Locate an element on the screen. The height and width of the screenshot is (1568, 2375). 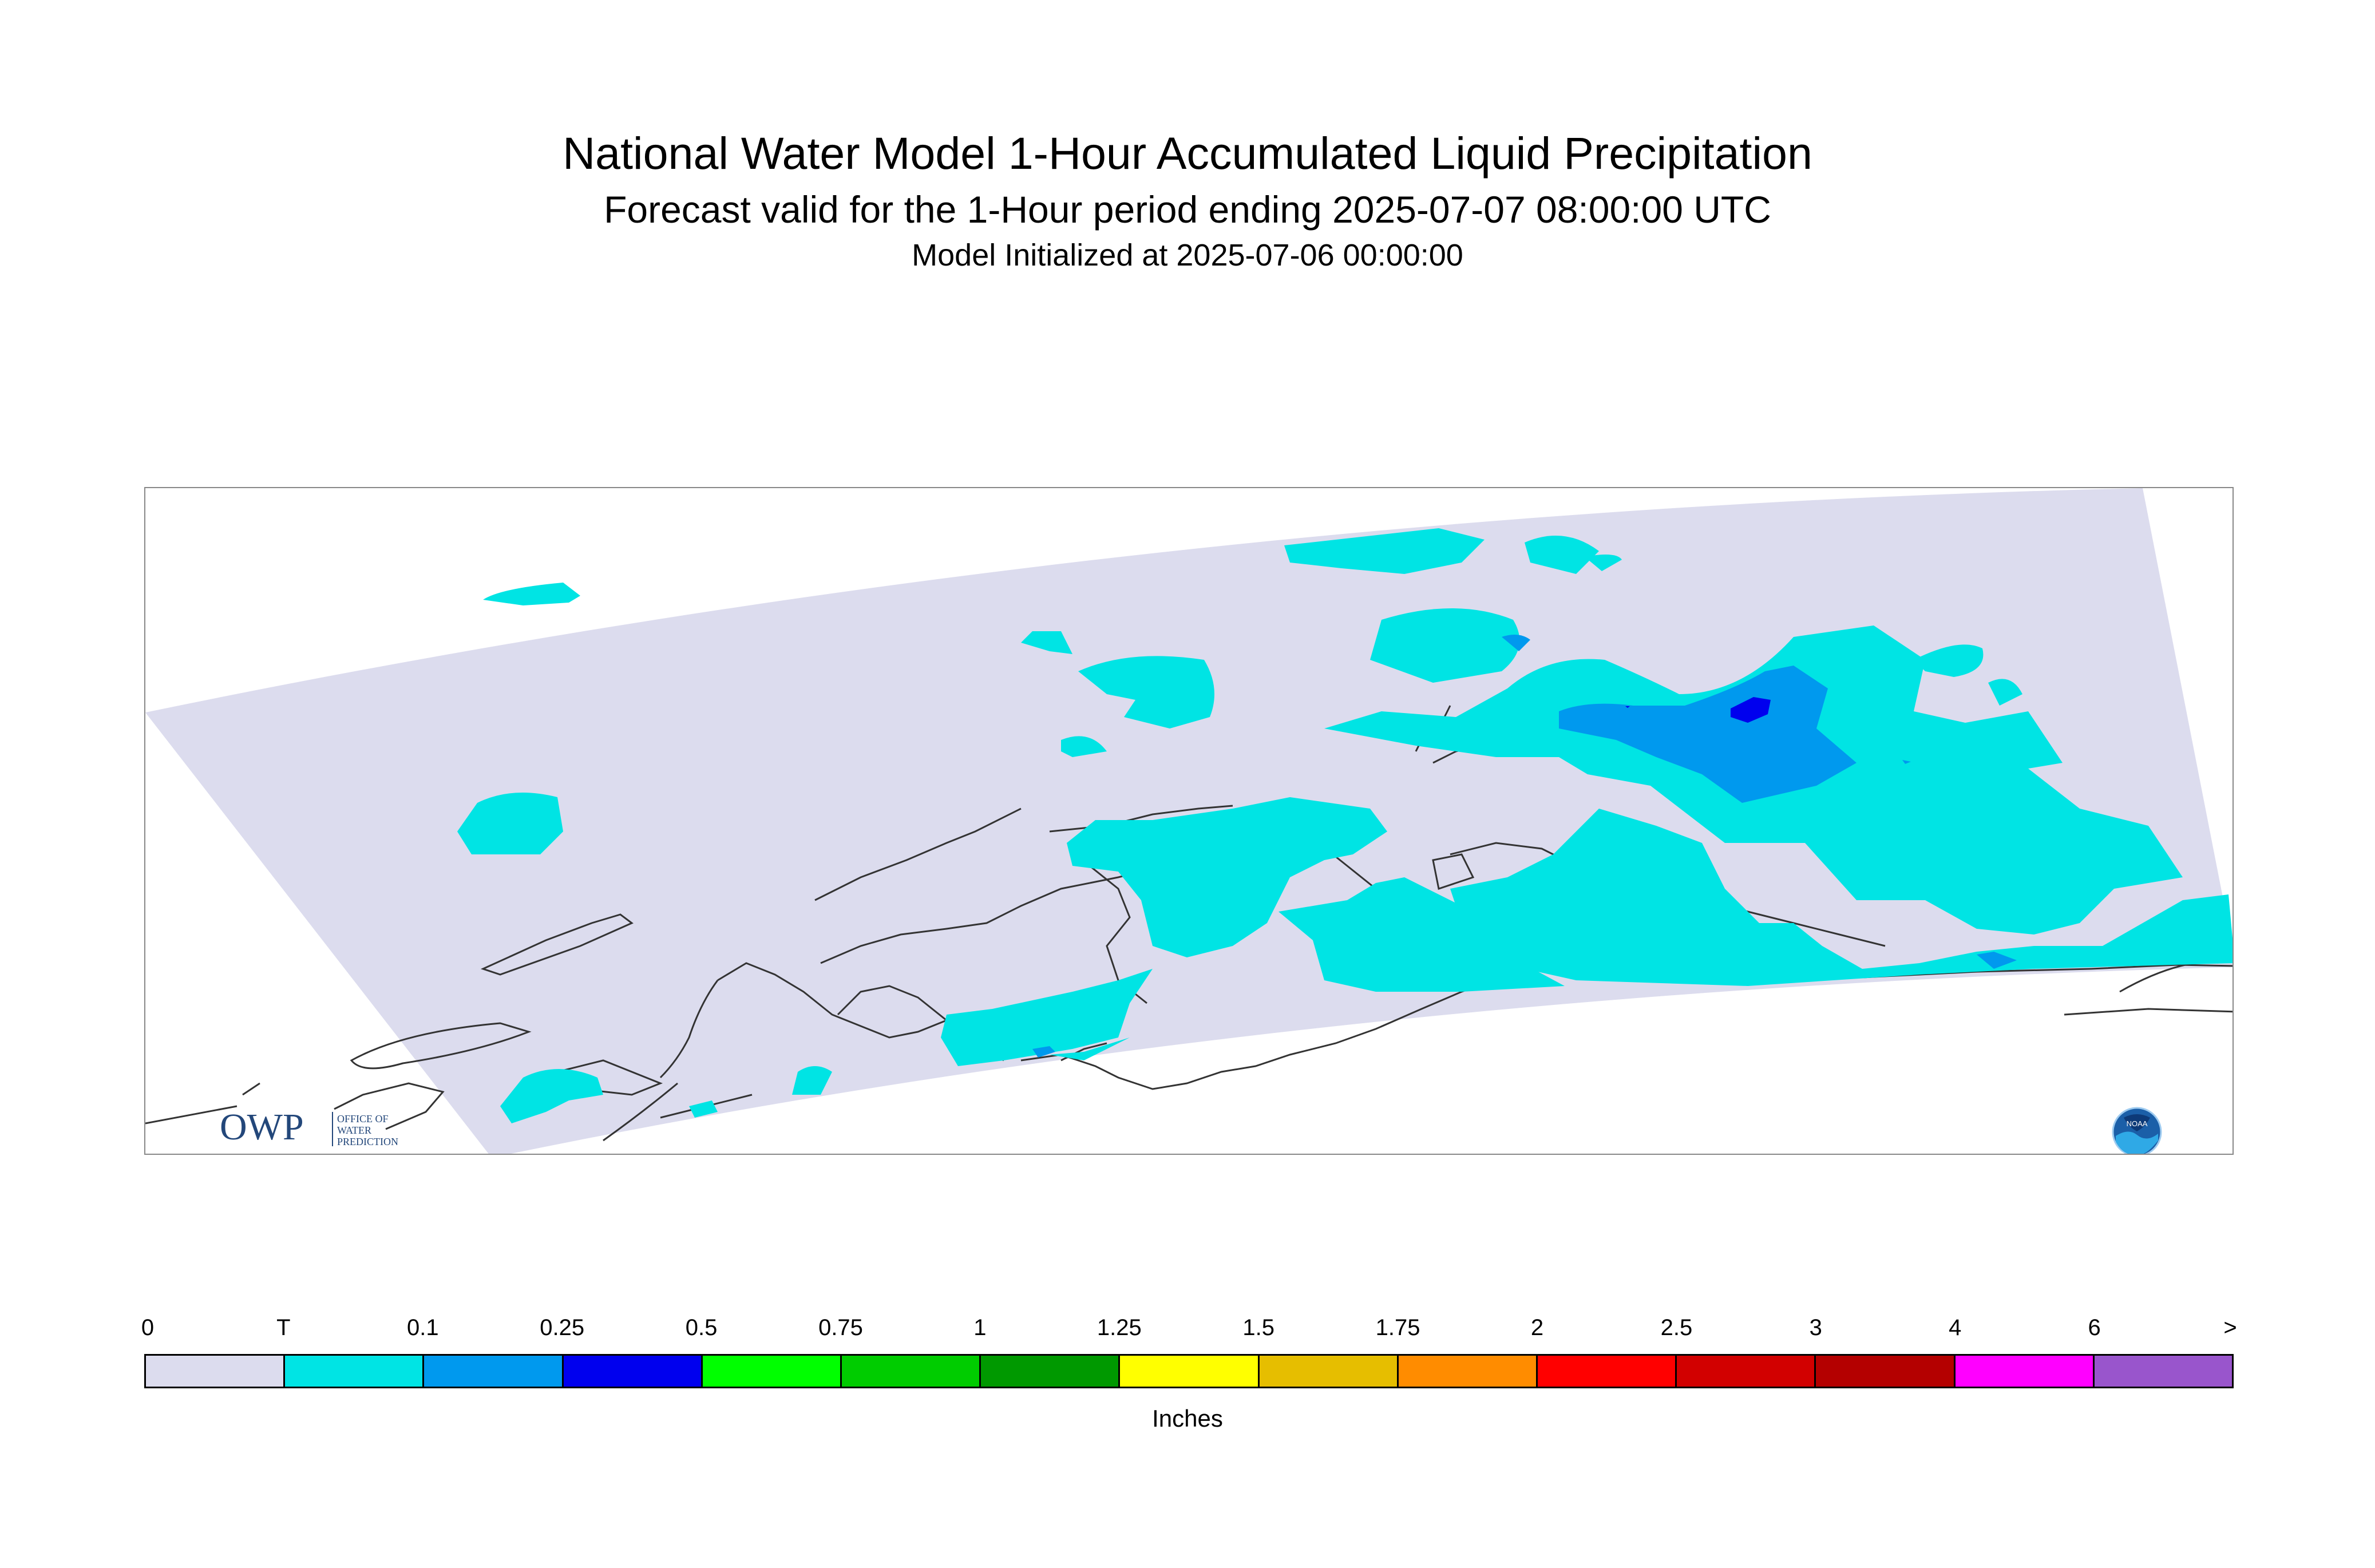
legend-units-label: Inches is located at coordinates (1187, 1418).